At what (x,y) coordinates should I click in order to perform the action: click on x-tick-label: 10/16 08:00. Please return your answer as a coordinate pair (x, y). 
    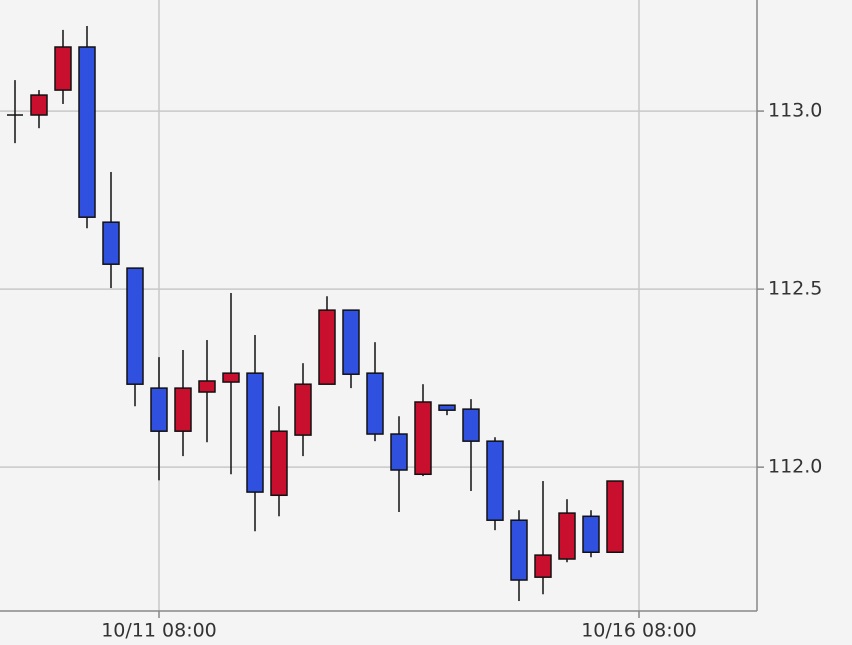
    Looking at the image, I should click on (639, 631).